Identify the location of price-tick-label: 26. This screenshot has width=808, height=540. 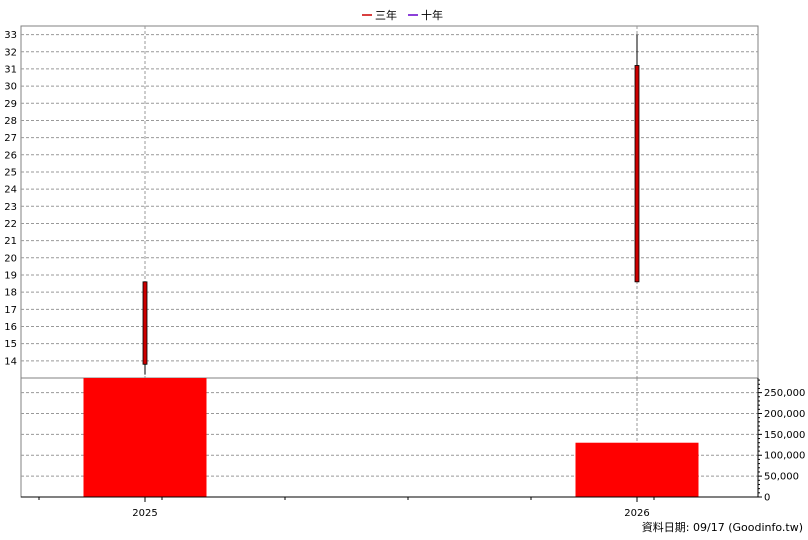
(10, 155).